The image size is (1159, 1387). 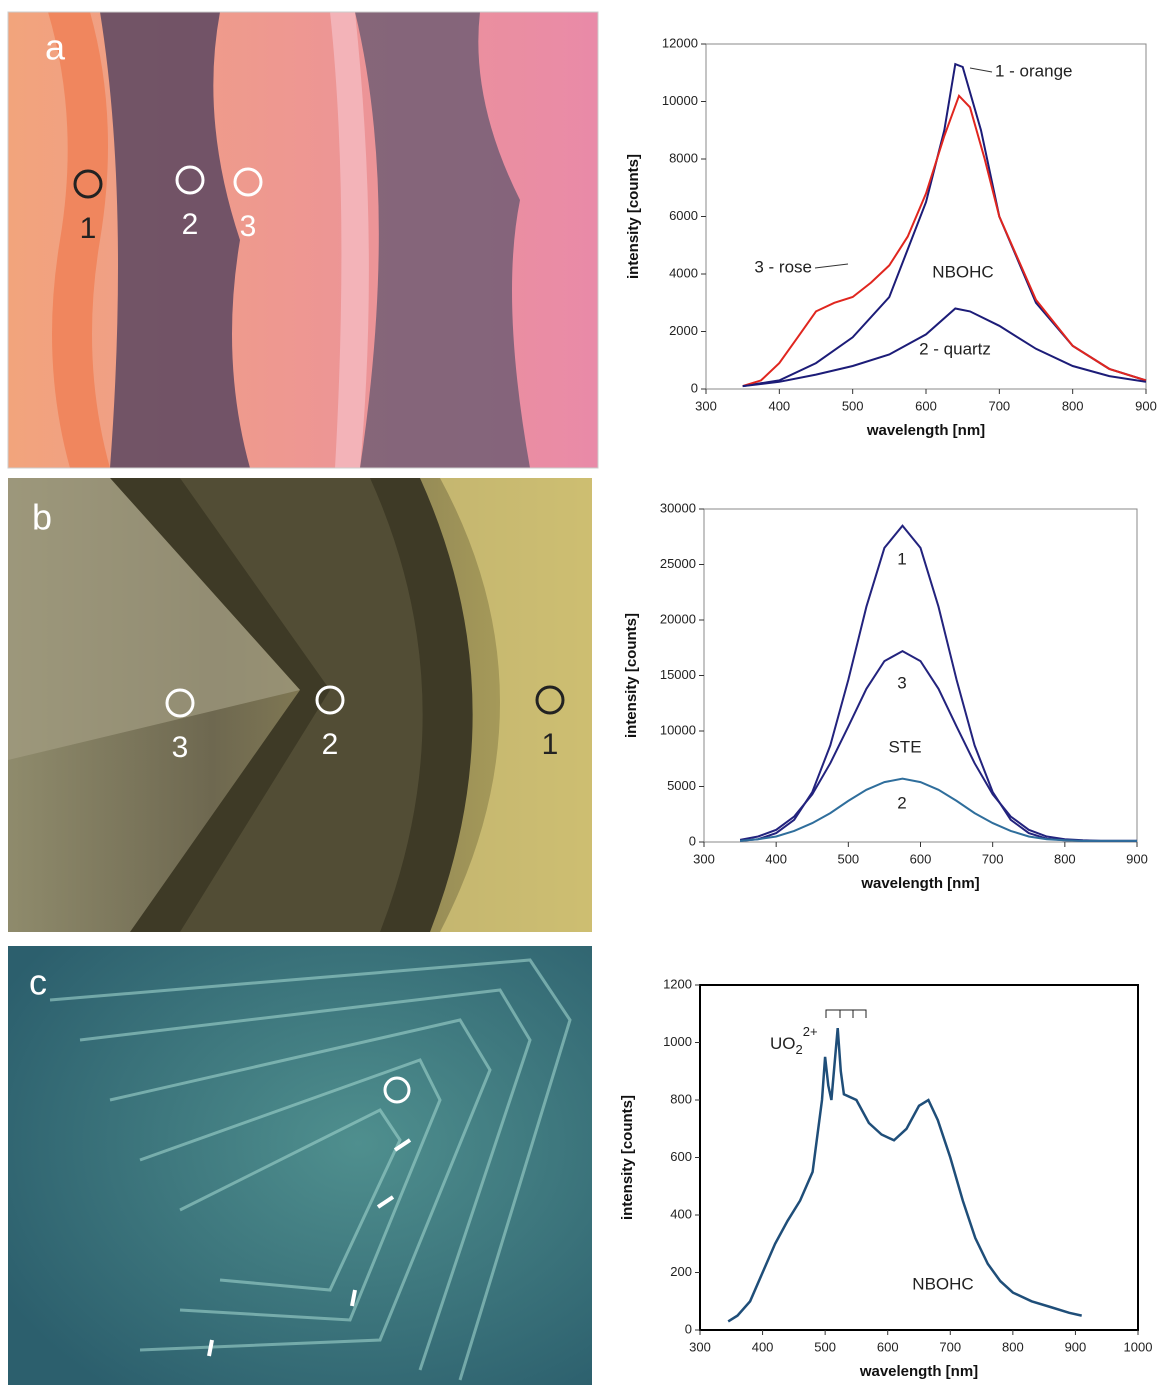 What do you see at coordinates (681, 1271) in the screenshot?
I see `y-tick-label: 200` at bounding box center [681, 1271].